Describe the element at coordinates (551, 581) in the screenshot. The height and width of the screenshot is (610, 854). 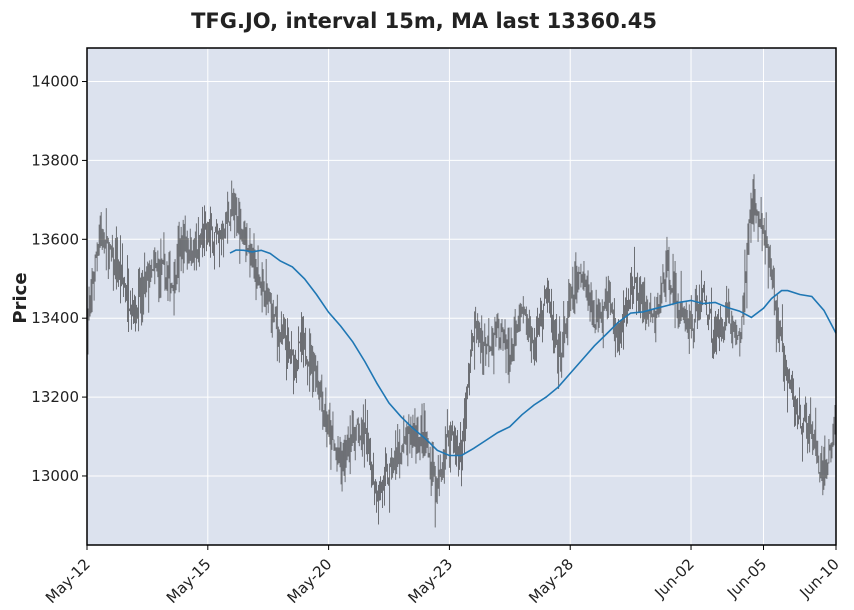
I see `x-tick-label: May-28` at that location.